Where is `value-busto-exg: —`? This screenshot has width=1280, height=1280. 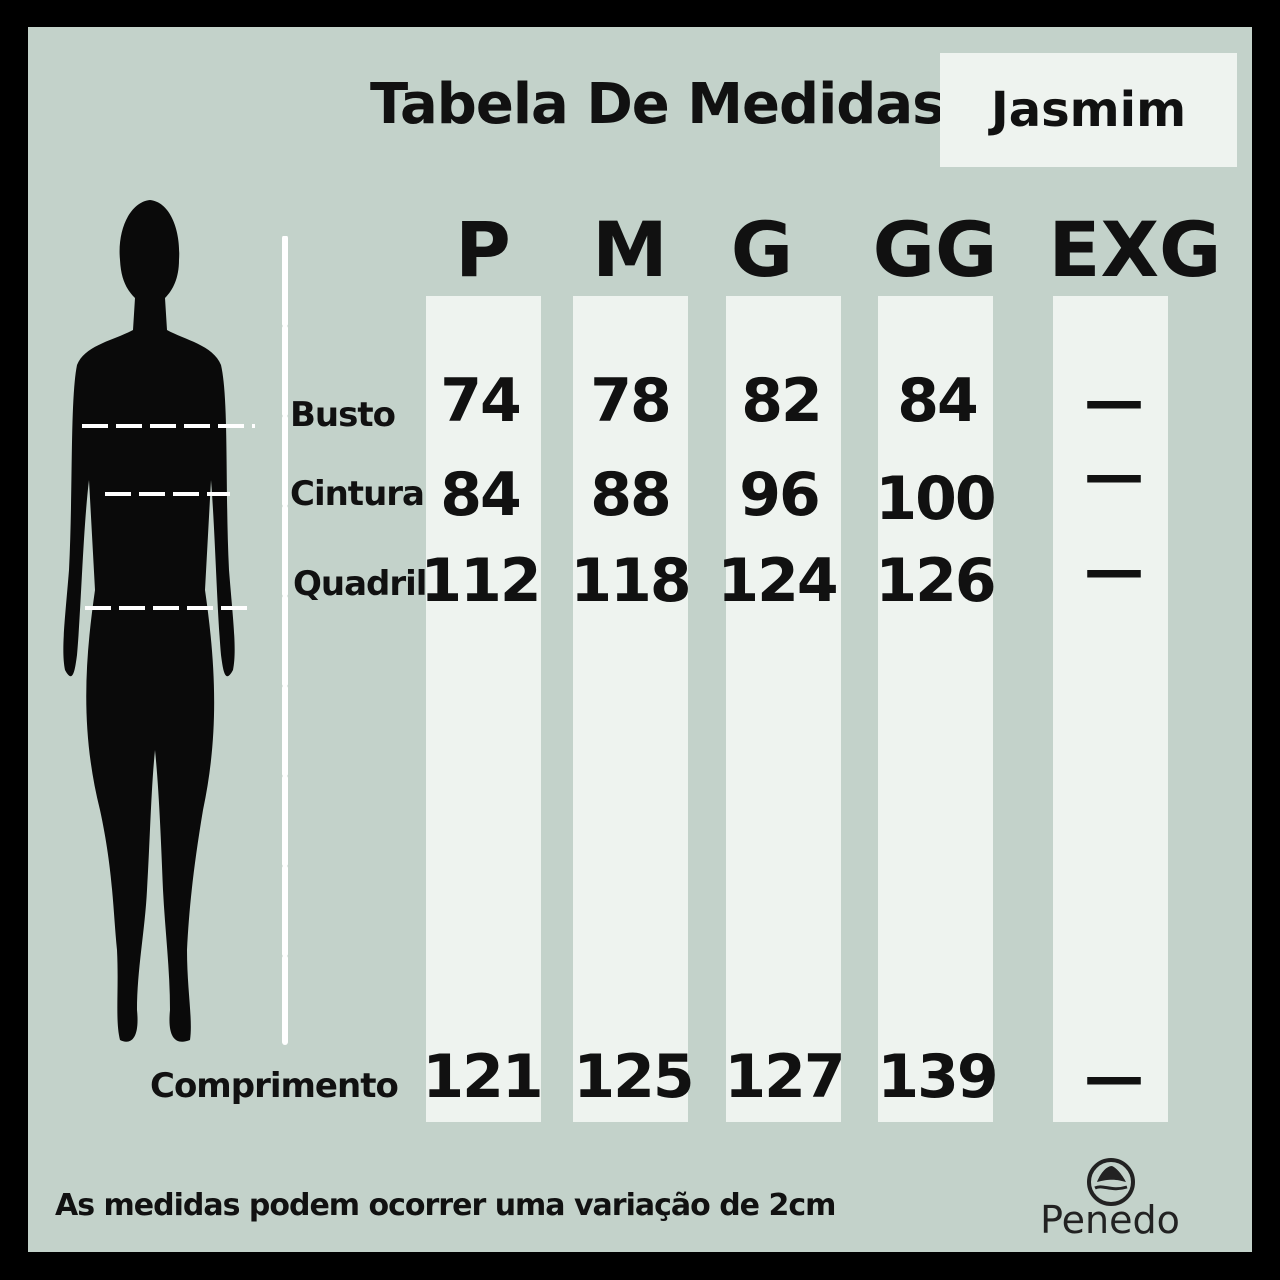
value-busto-exg: — is located at coordinates (1114, 401).